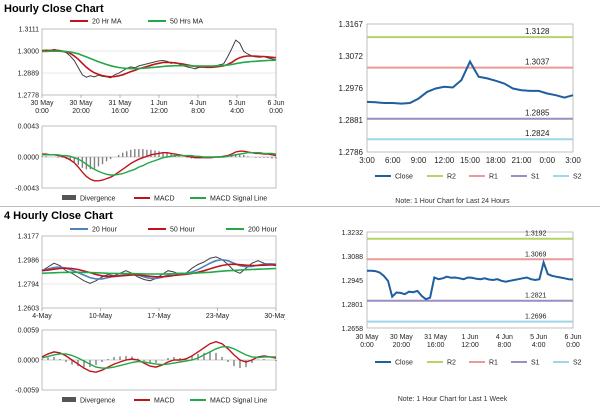  Describe the element at coordinates (353, 305) in the screenshot. I see `weekly-pivot-ytick: 1.2801` at that location.